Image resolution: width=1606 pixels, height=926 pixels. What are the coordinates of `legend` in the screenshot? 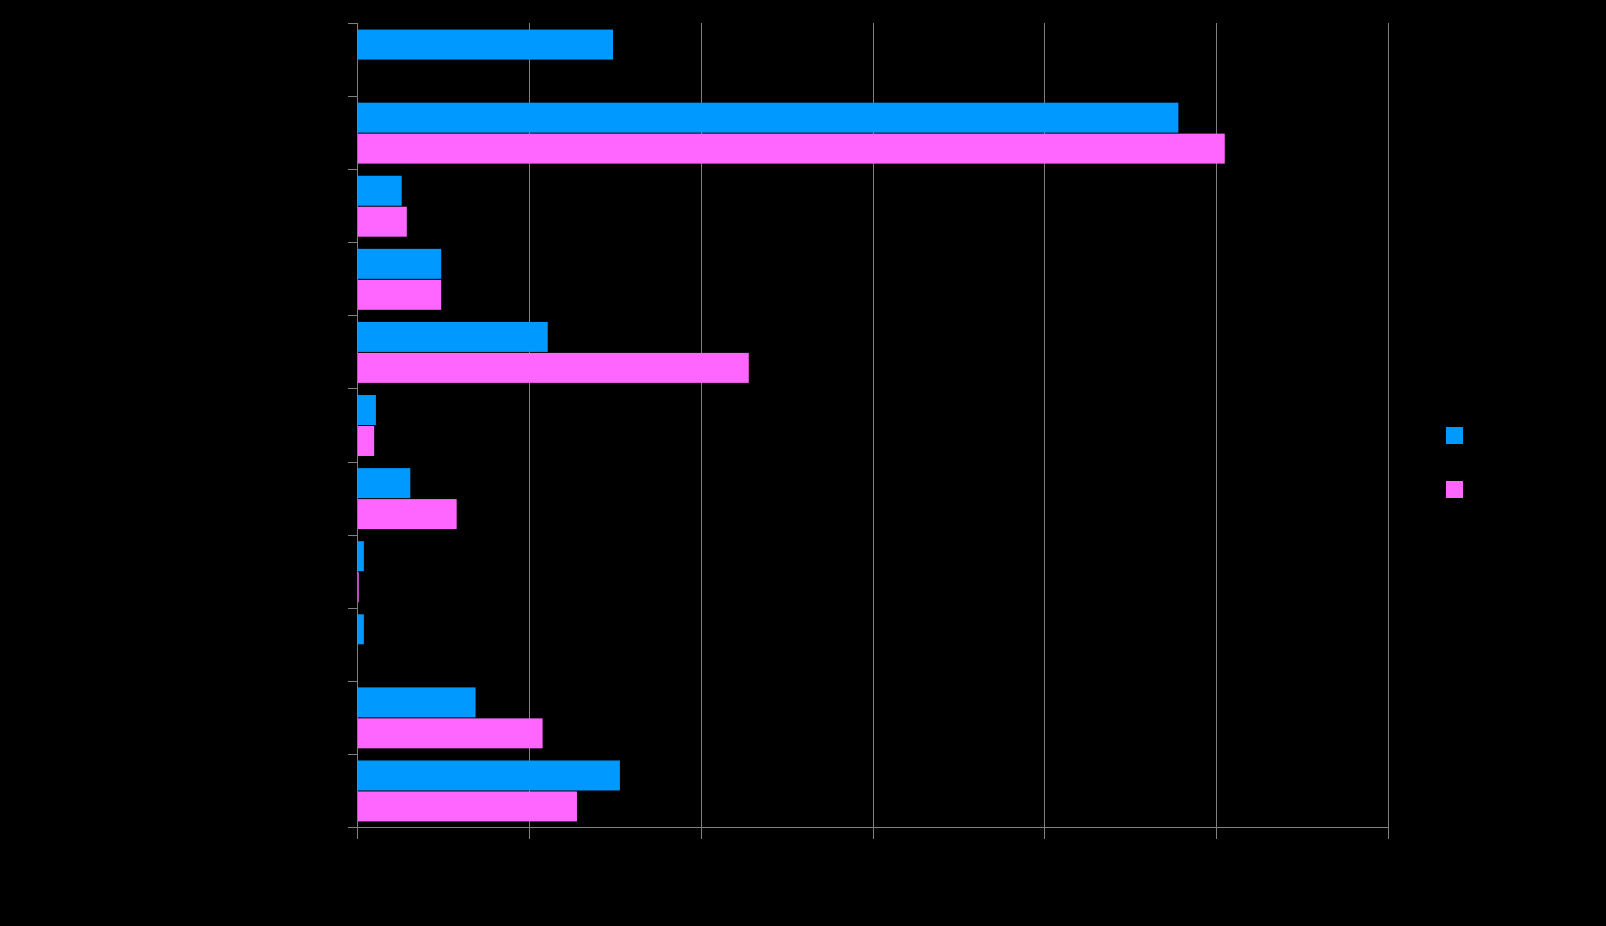 It's located at (1454, 462).